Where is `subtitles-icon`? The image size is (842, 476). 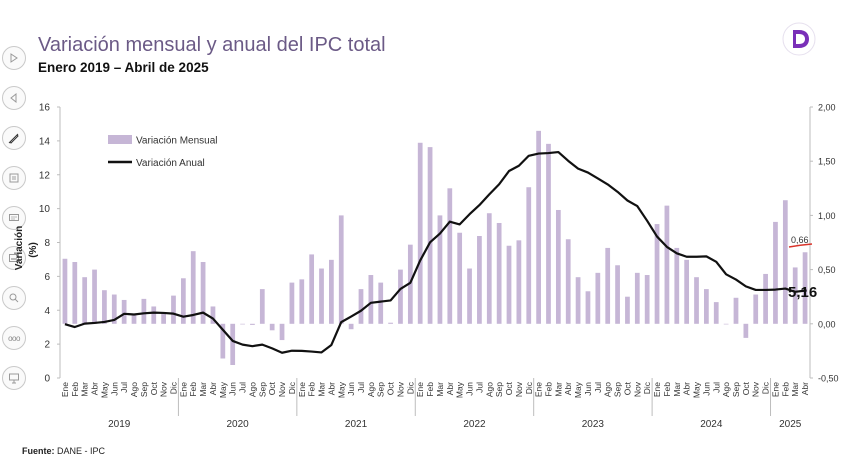
subtitles-icon is located at coordinates (14, 258).